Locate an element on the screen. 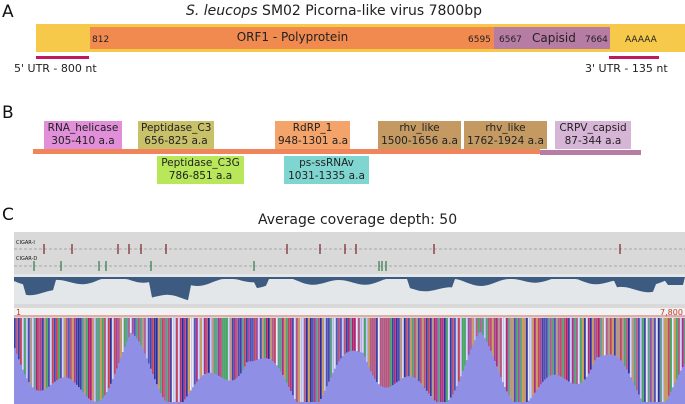 This screenshot has height=404, width=685. genome-title-rest: SM02 Picorna-like virus 7800bp is located at coordinates (369, 11).